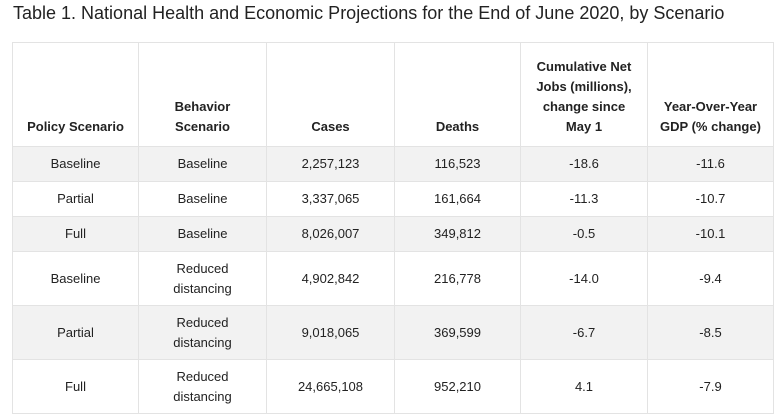 This screenshot has height=418, width=782. What do you see at coordinates (710, 164) in the screenshot?
I see `cell-gdp: -11.6` at bounding box center [710, 164].